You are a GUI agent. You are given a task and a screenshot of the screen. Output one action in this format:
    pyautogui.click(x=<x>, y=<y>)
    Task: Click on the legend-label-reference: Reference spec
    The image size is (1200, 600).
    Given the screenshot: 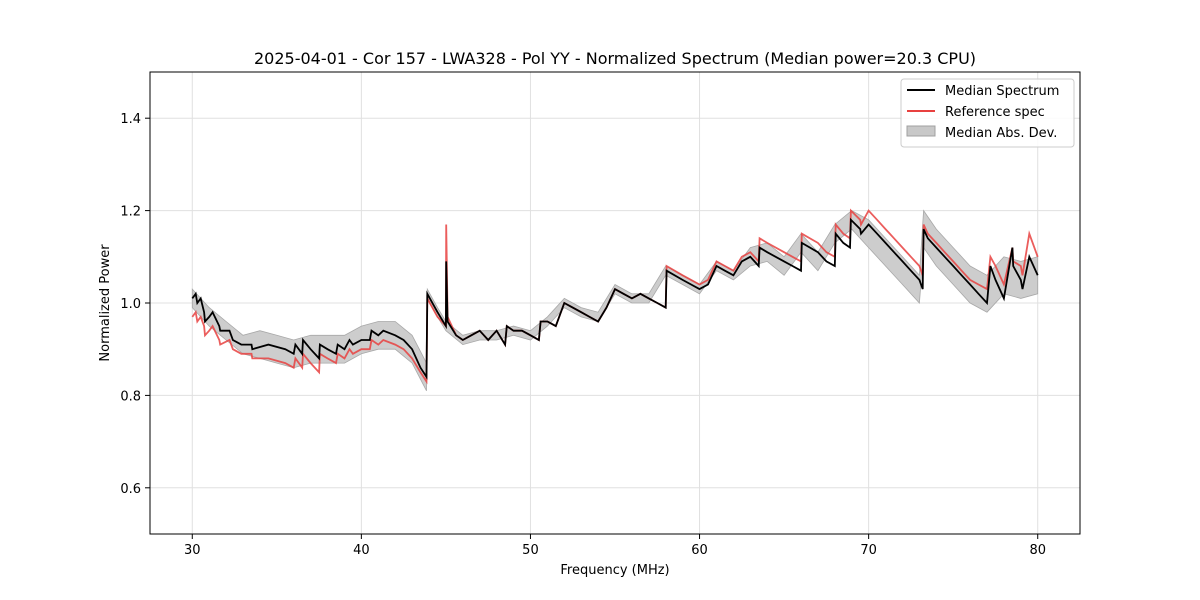 What is the action you would take?
    pyautogui.click(x=995, y=112)
    